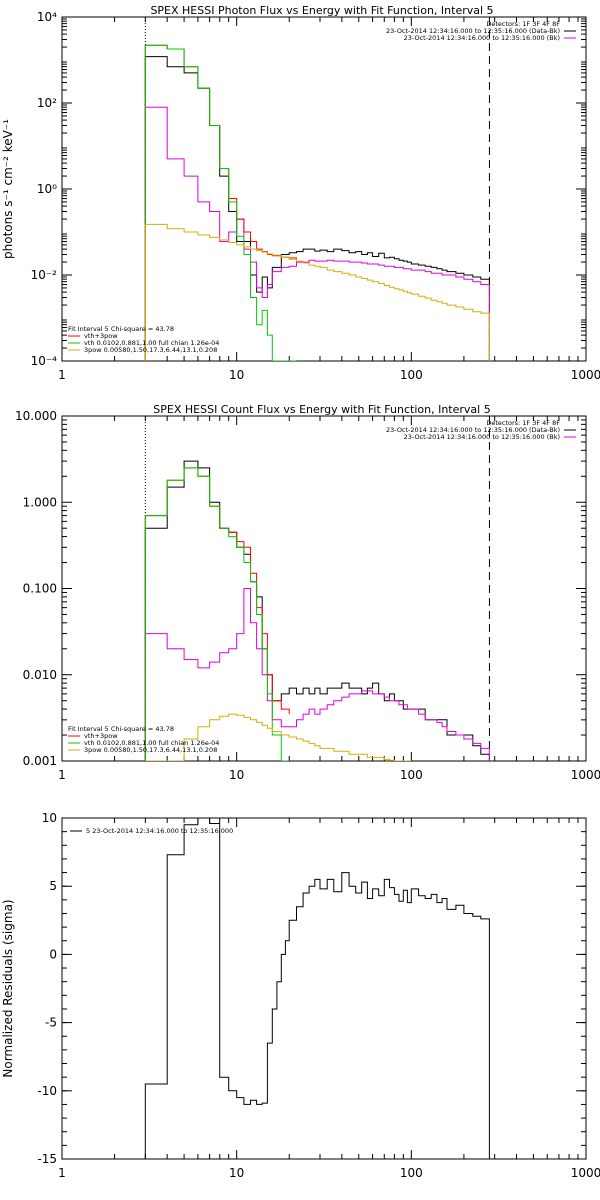  What do you see at coordinates (8, 189) in the screenshot?
I see `y-axis-label: photons s⁻¹ cm⁻² keV⁻¹` at bounding box center [8, 189].